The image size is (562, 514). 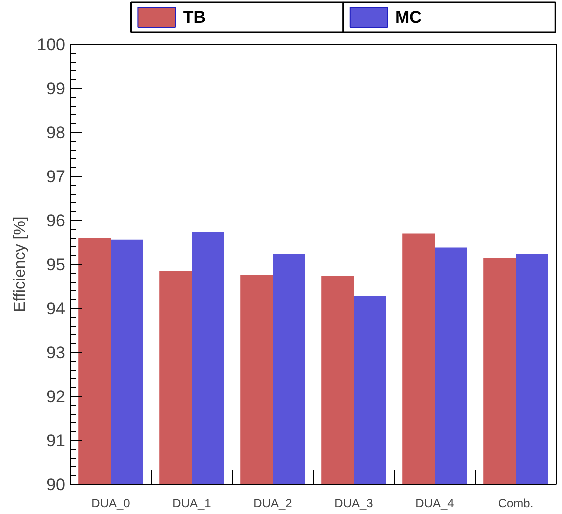 What do you see at coordinates (56, 221) in the screenshot?
I see `y-tick-label: 96` at bounding box center [56, 221].